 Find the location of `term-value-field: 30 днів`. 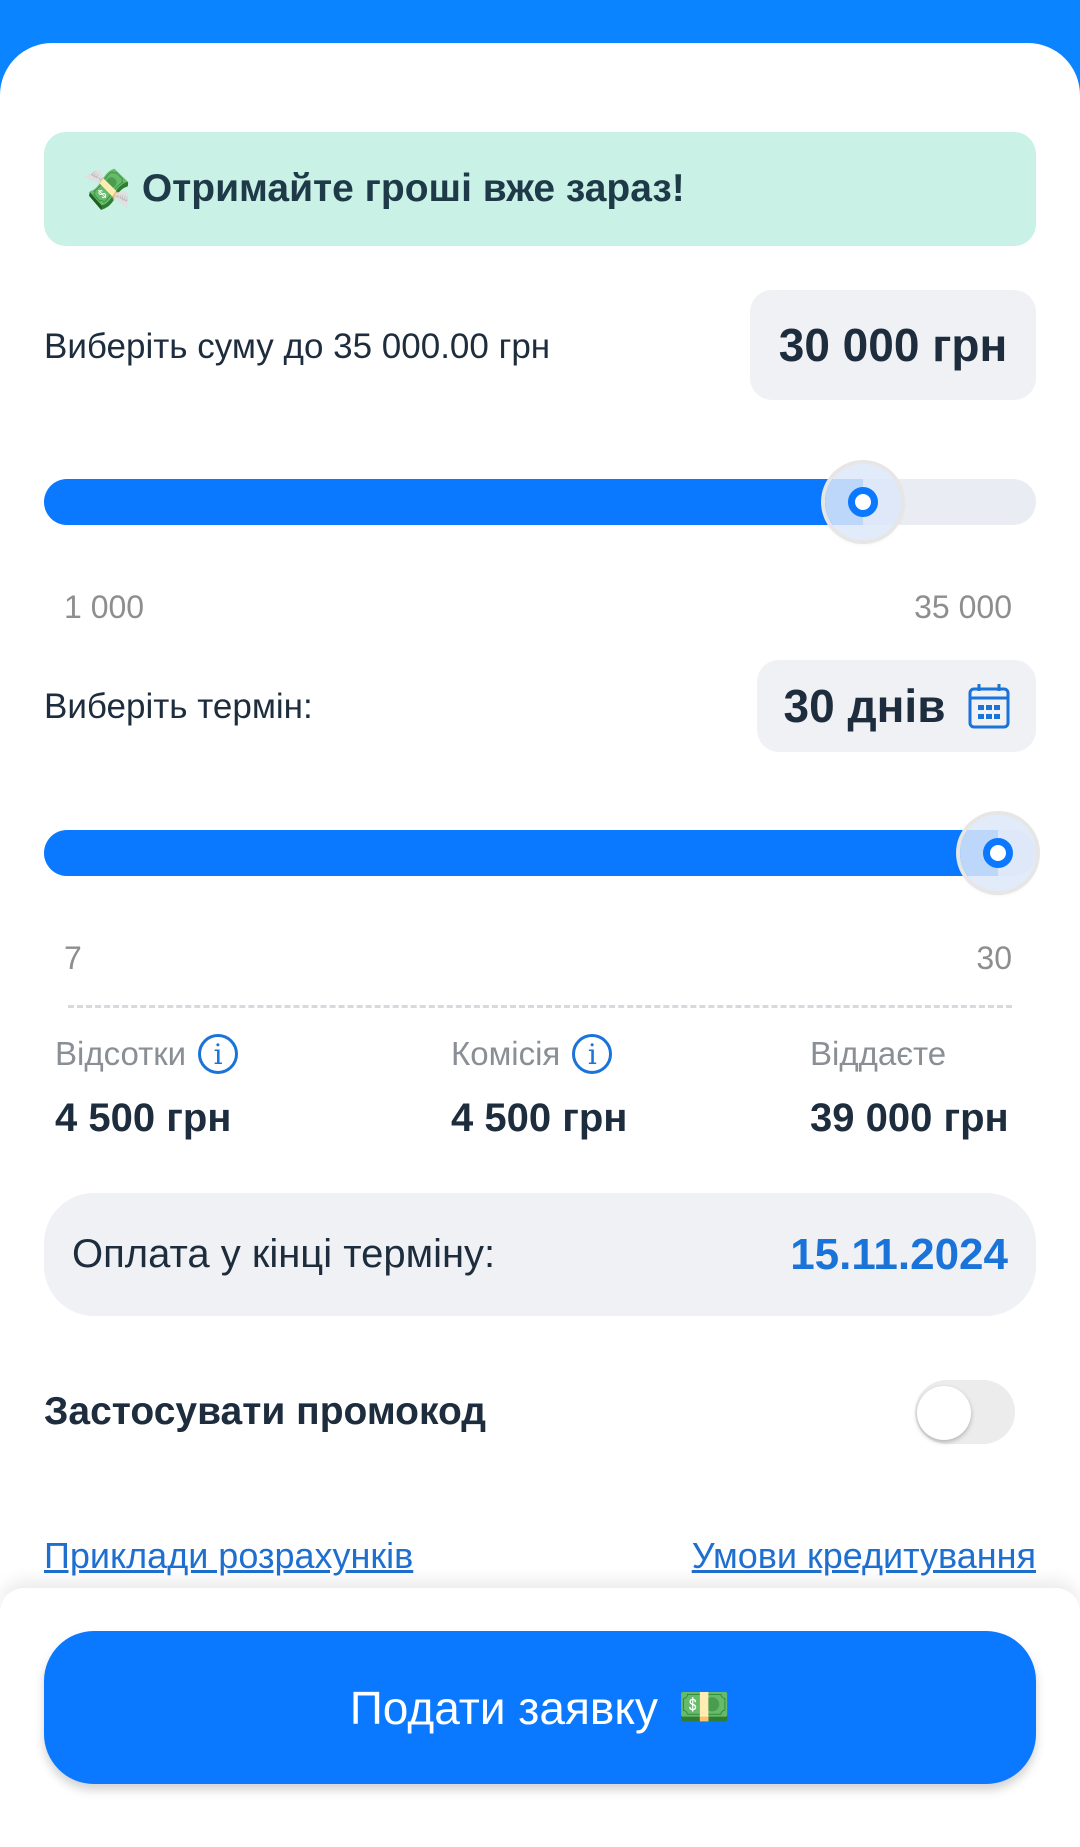

term-value-field: 30 днів is located at coordinates (896, 706).